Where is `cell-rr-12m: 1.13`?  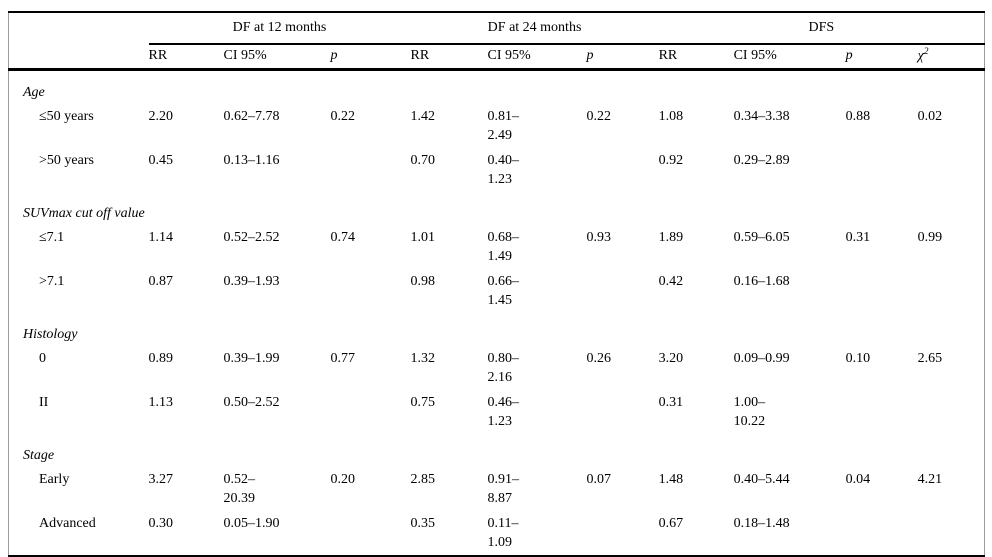
cell-rr-12m: 1.13 is located at coordinates (161, 402).